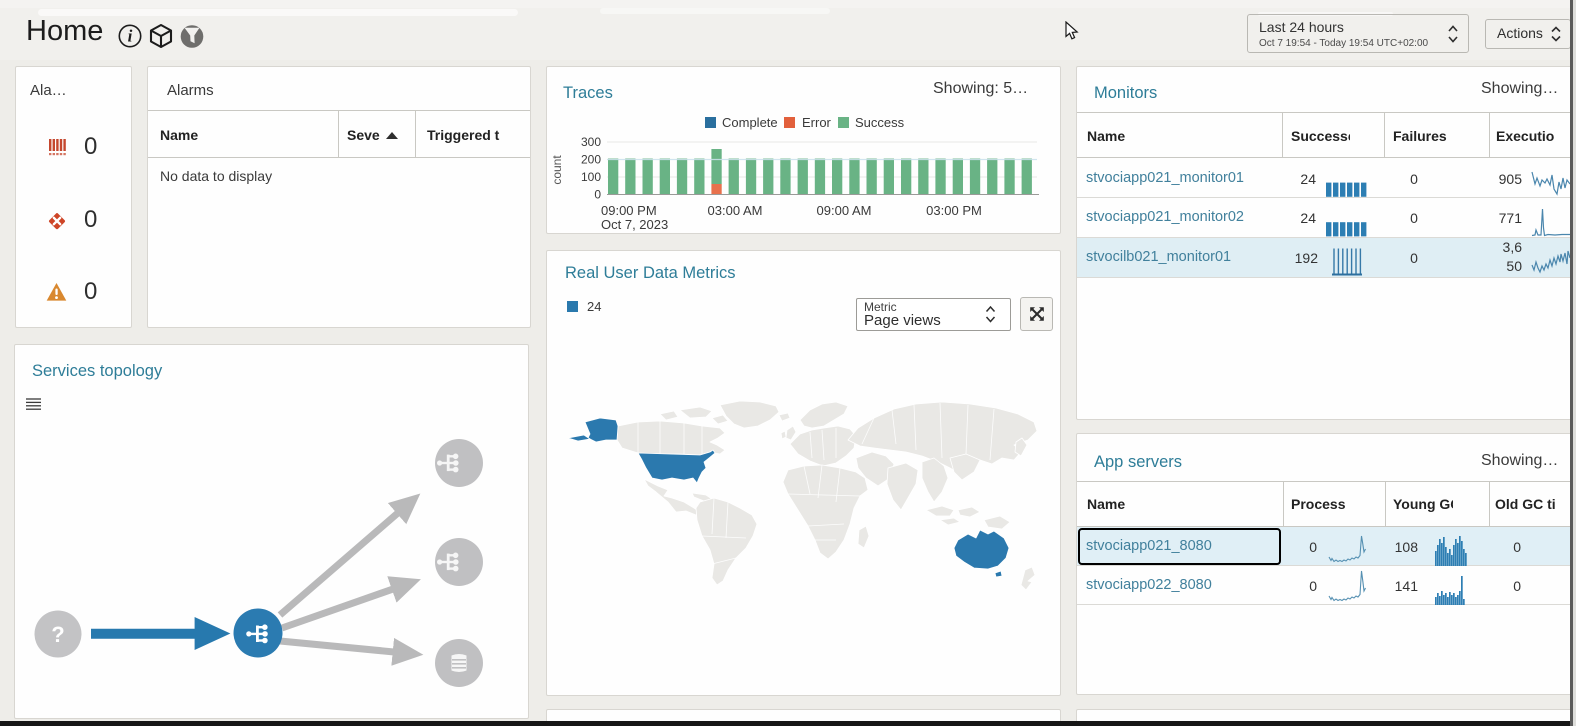  Describe the element at coordinates (880, 122) in the screenshot. I see `svg-text: Success` at that location.